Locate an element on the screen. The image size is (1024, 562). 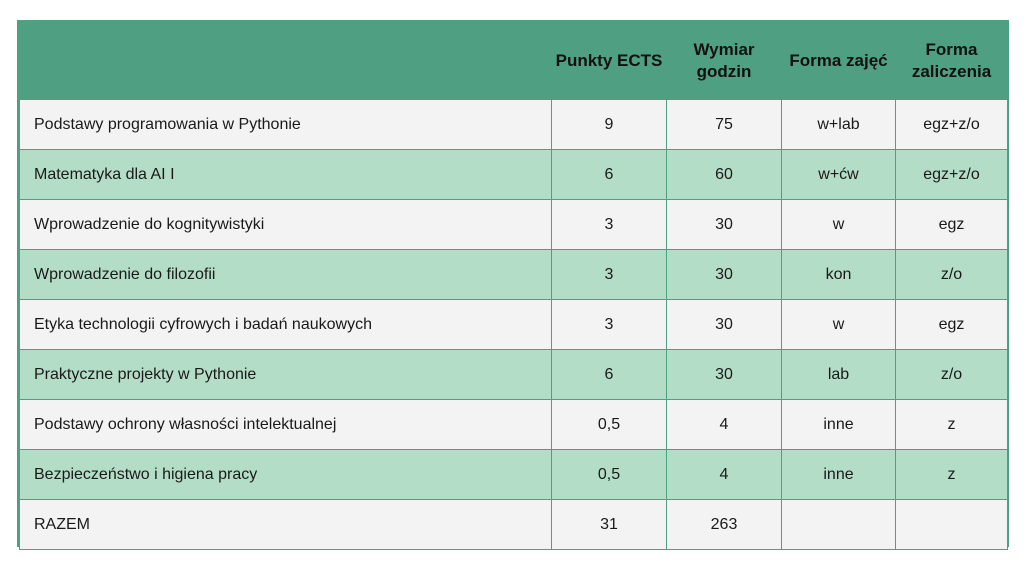
header-credit-form: Forma zaliczenia is located at coordinates (951, 61).